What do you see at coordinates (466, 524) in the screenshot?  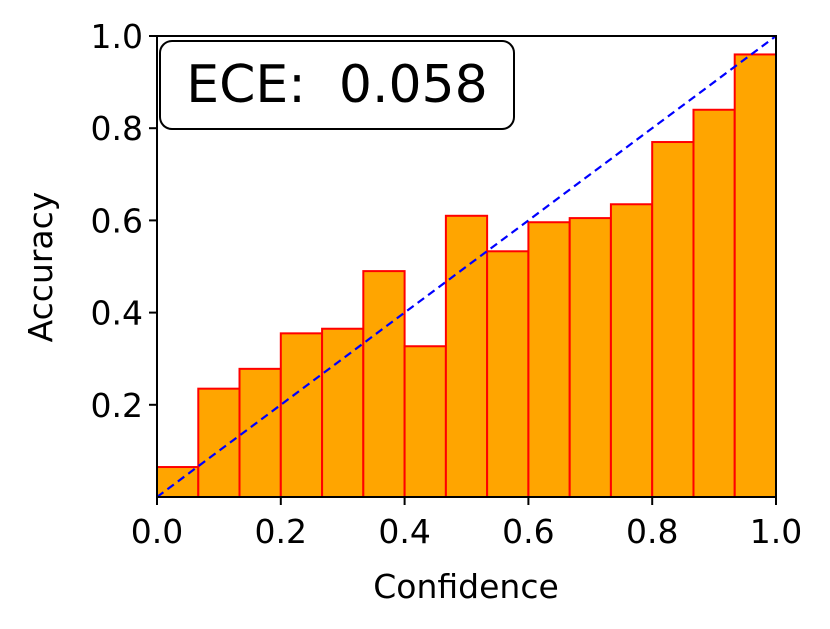 I see `x-axis-ticks: 0.0 0.2 0.4 0.6 0.8 1.0` at bounding box center [466, 524].